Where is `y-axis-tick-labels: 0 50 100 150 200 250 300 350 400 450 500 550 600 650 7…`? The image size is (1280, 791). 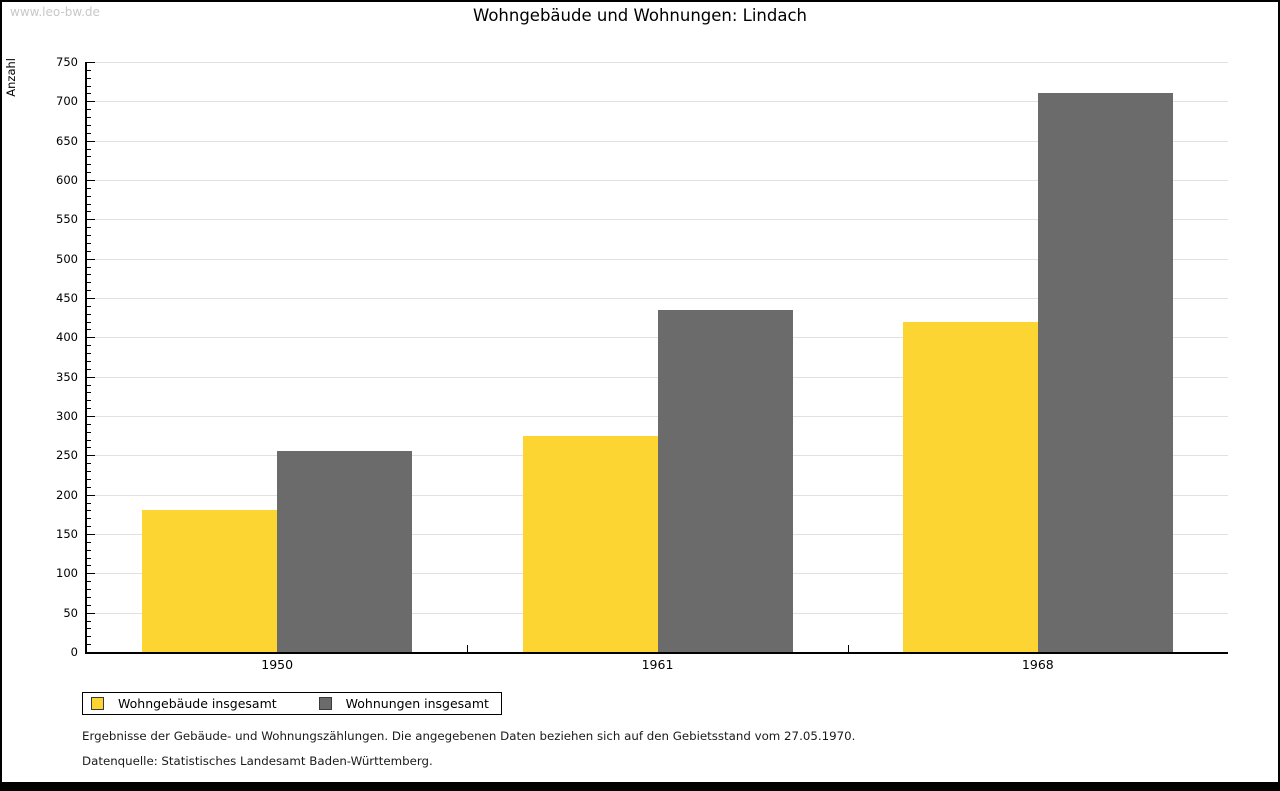 y-axis-tick-labels: 0 50 100 150 200 250 300 350 400 450 500 550 600 650 7… is located at coordinates (40, 357).